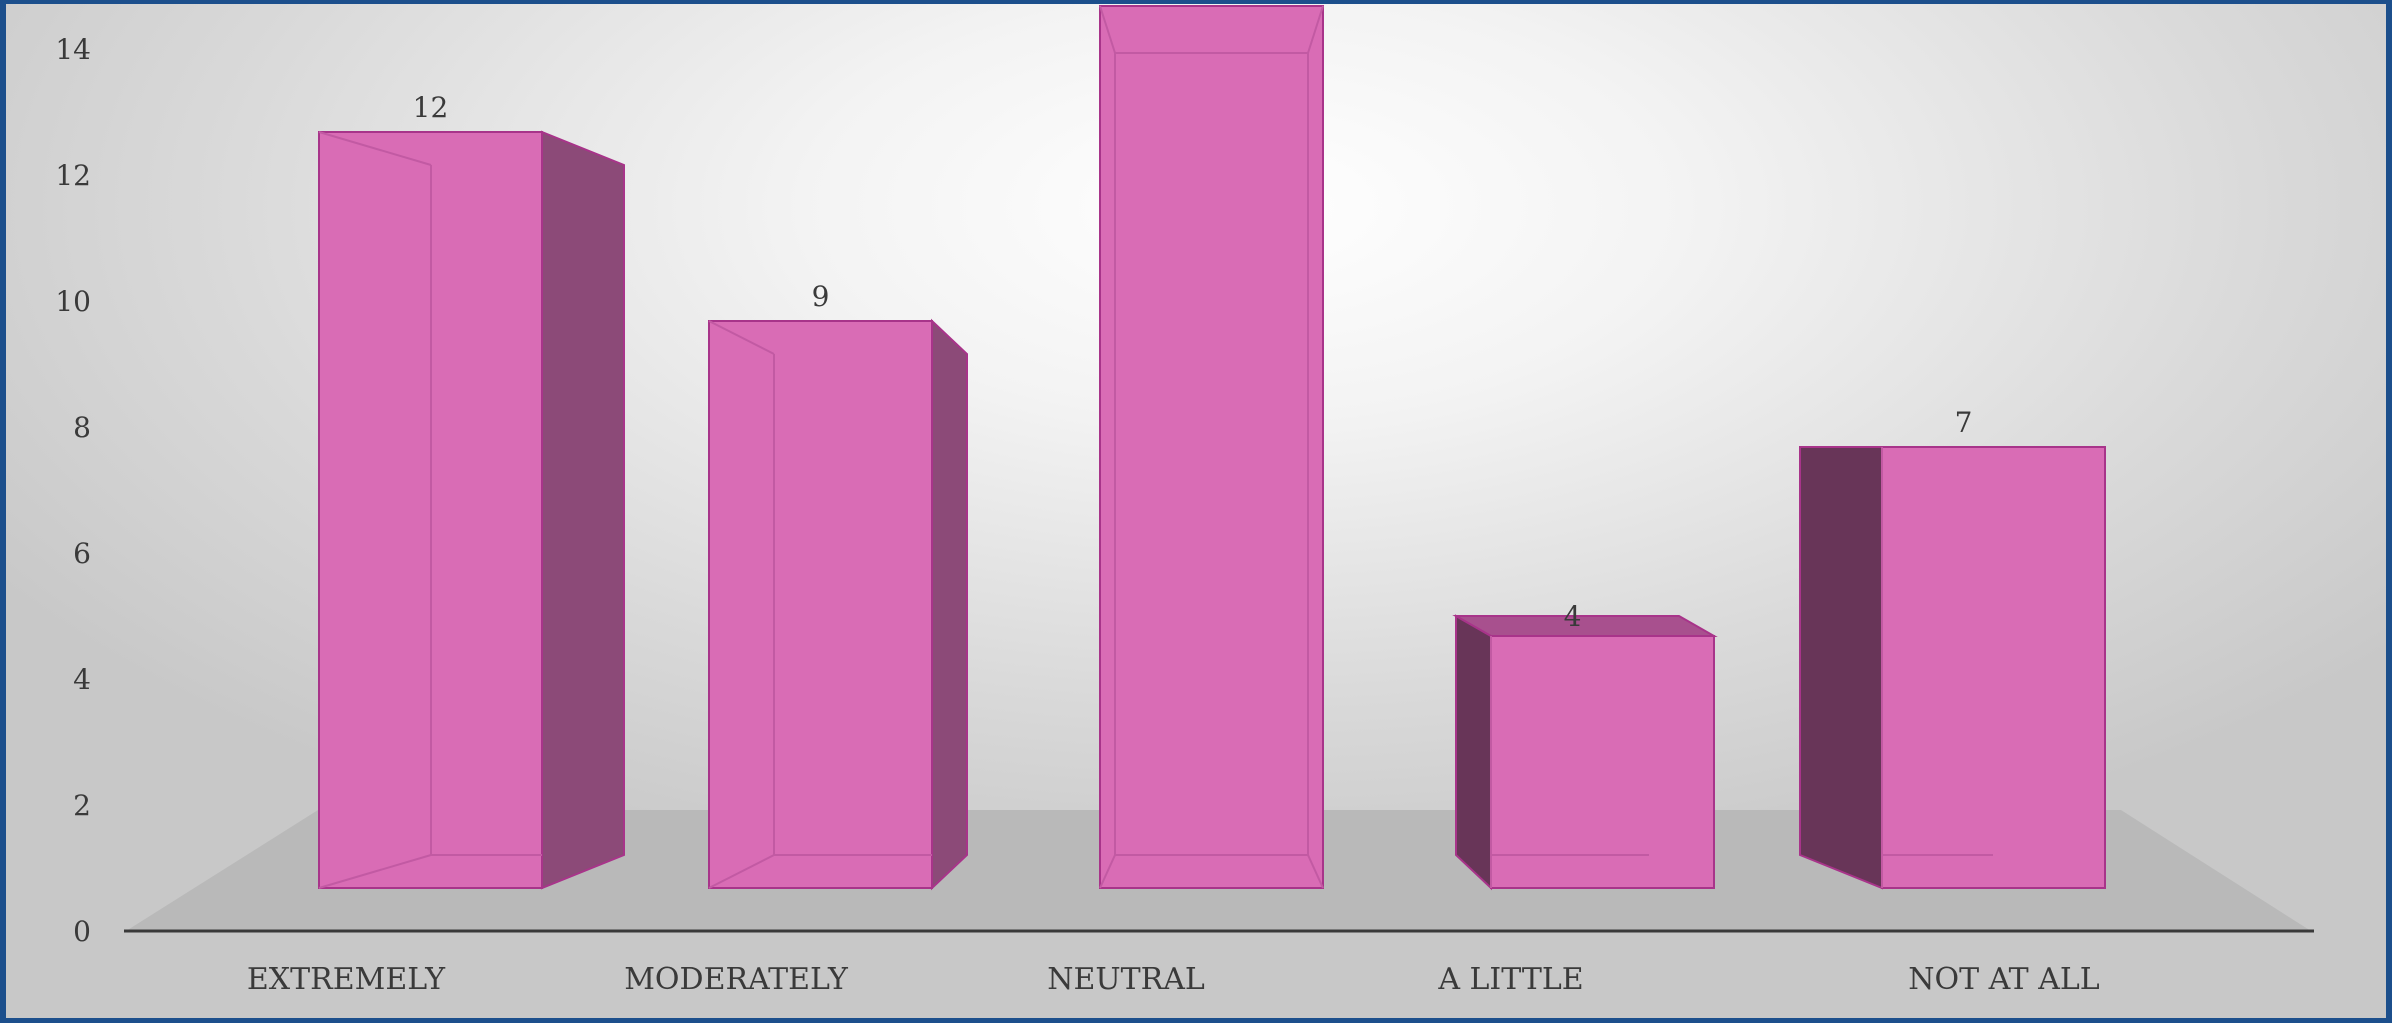 The height and width of the screenshot is (1023, 2392). I want to click on y-tick-label: 14, so click(73, 49).